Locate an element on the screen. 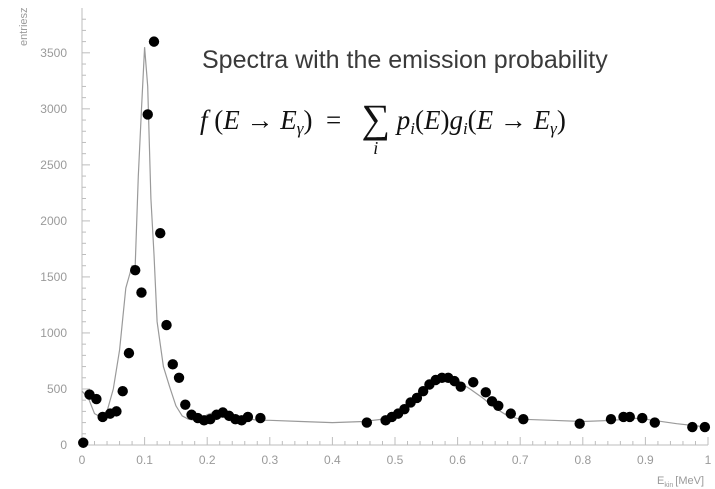  y-tick-label: 2500 is located at coordinates (53, 165).